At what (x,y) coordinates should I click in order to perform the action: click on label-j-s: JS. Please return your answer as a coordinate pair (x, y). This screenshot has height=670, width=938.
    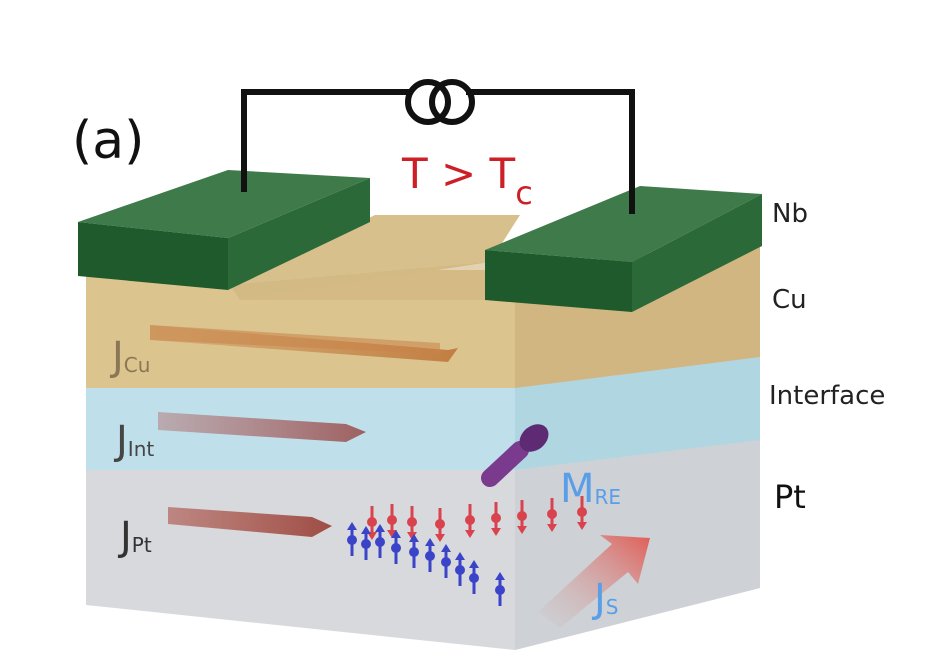
    Looking at the image, I should click on (605, 599).